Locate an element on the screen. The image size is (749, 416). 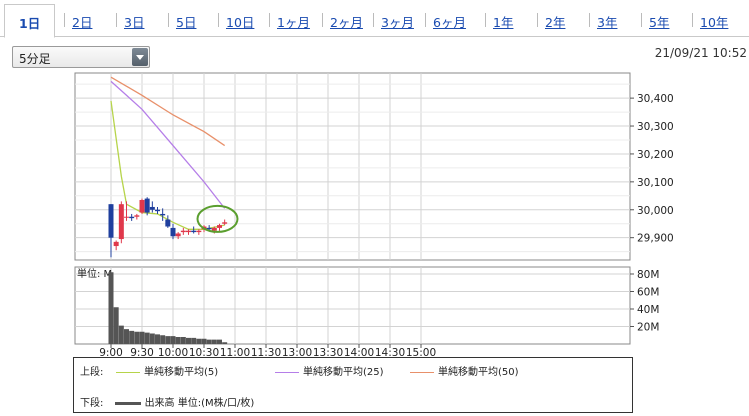
price-tick-label: 30,300 is located at coordinates (655, 127).